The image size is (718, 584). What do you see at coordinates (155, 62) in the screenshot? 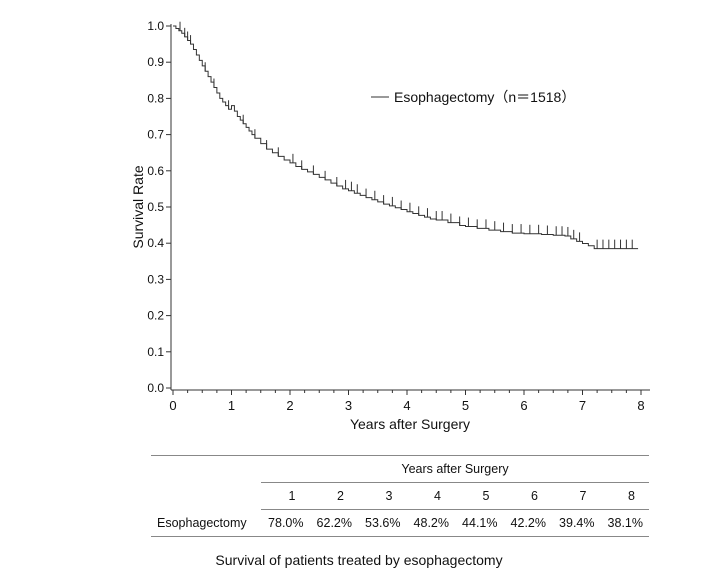
I see `y-tick-label: 0.9` at bounding box center [155, 62].